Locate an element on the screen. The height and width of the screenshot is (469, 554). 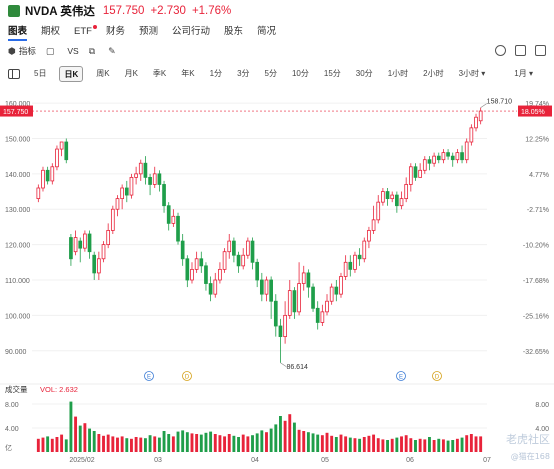
draw-button: ✎ is located at coordinates (113, 51).